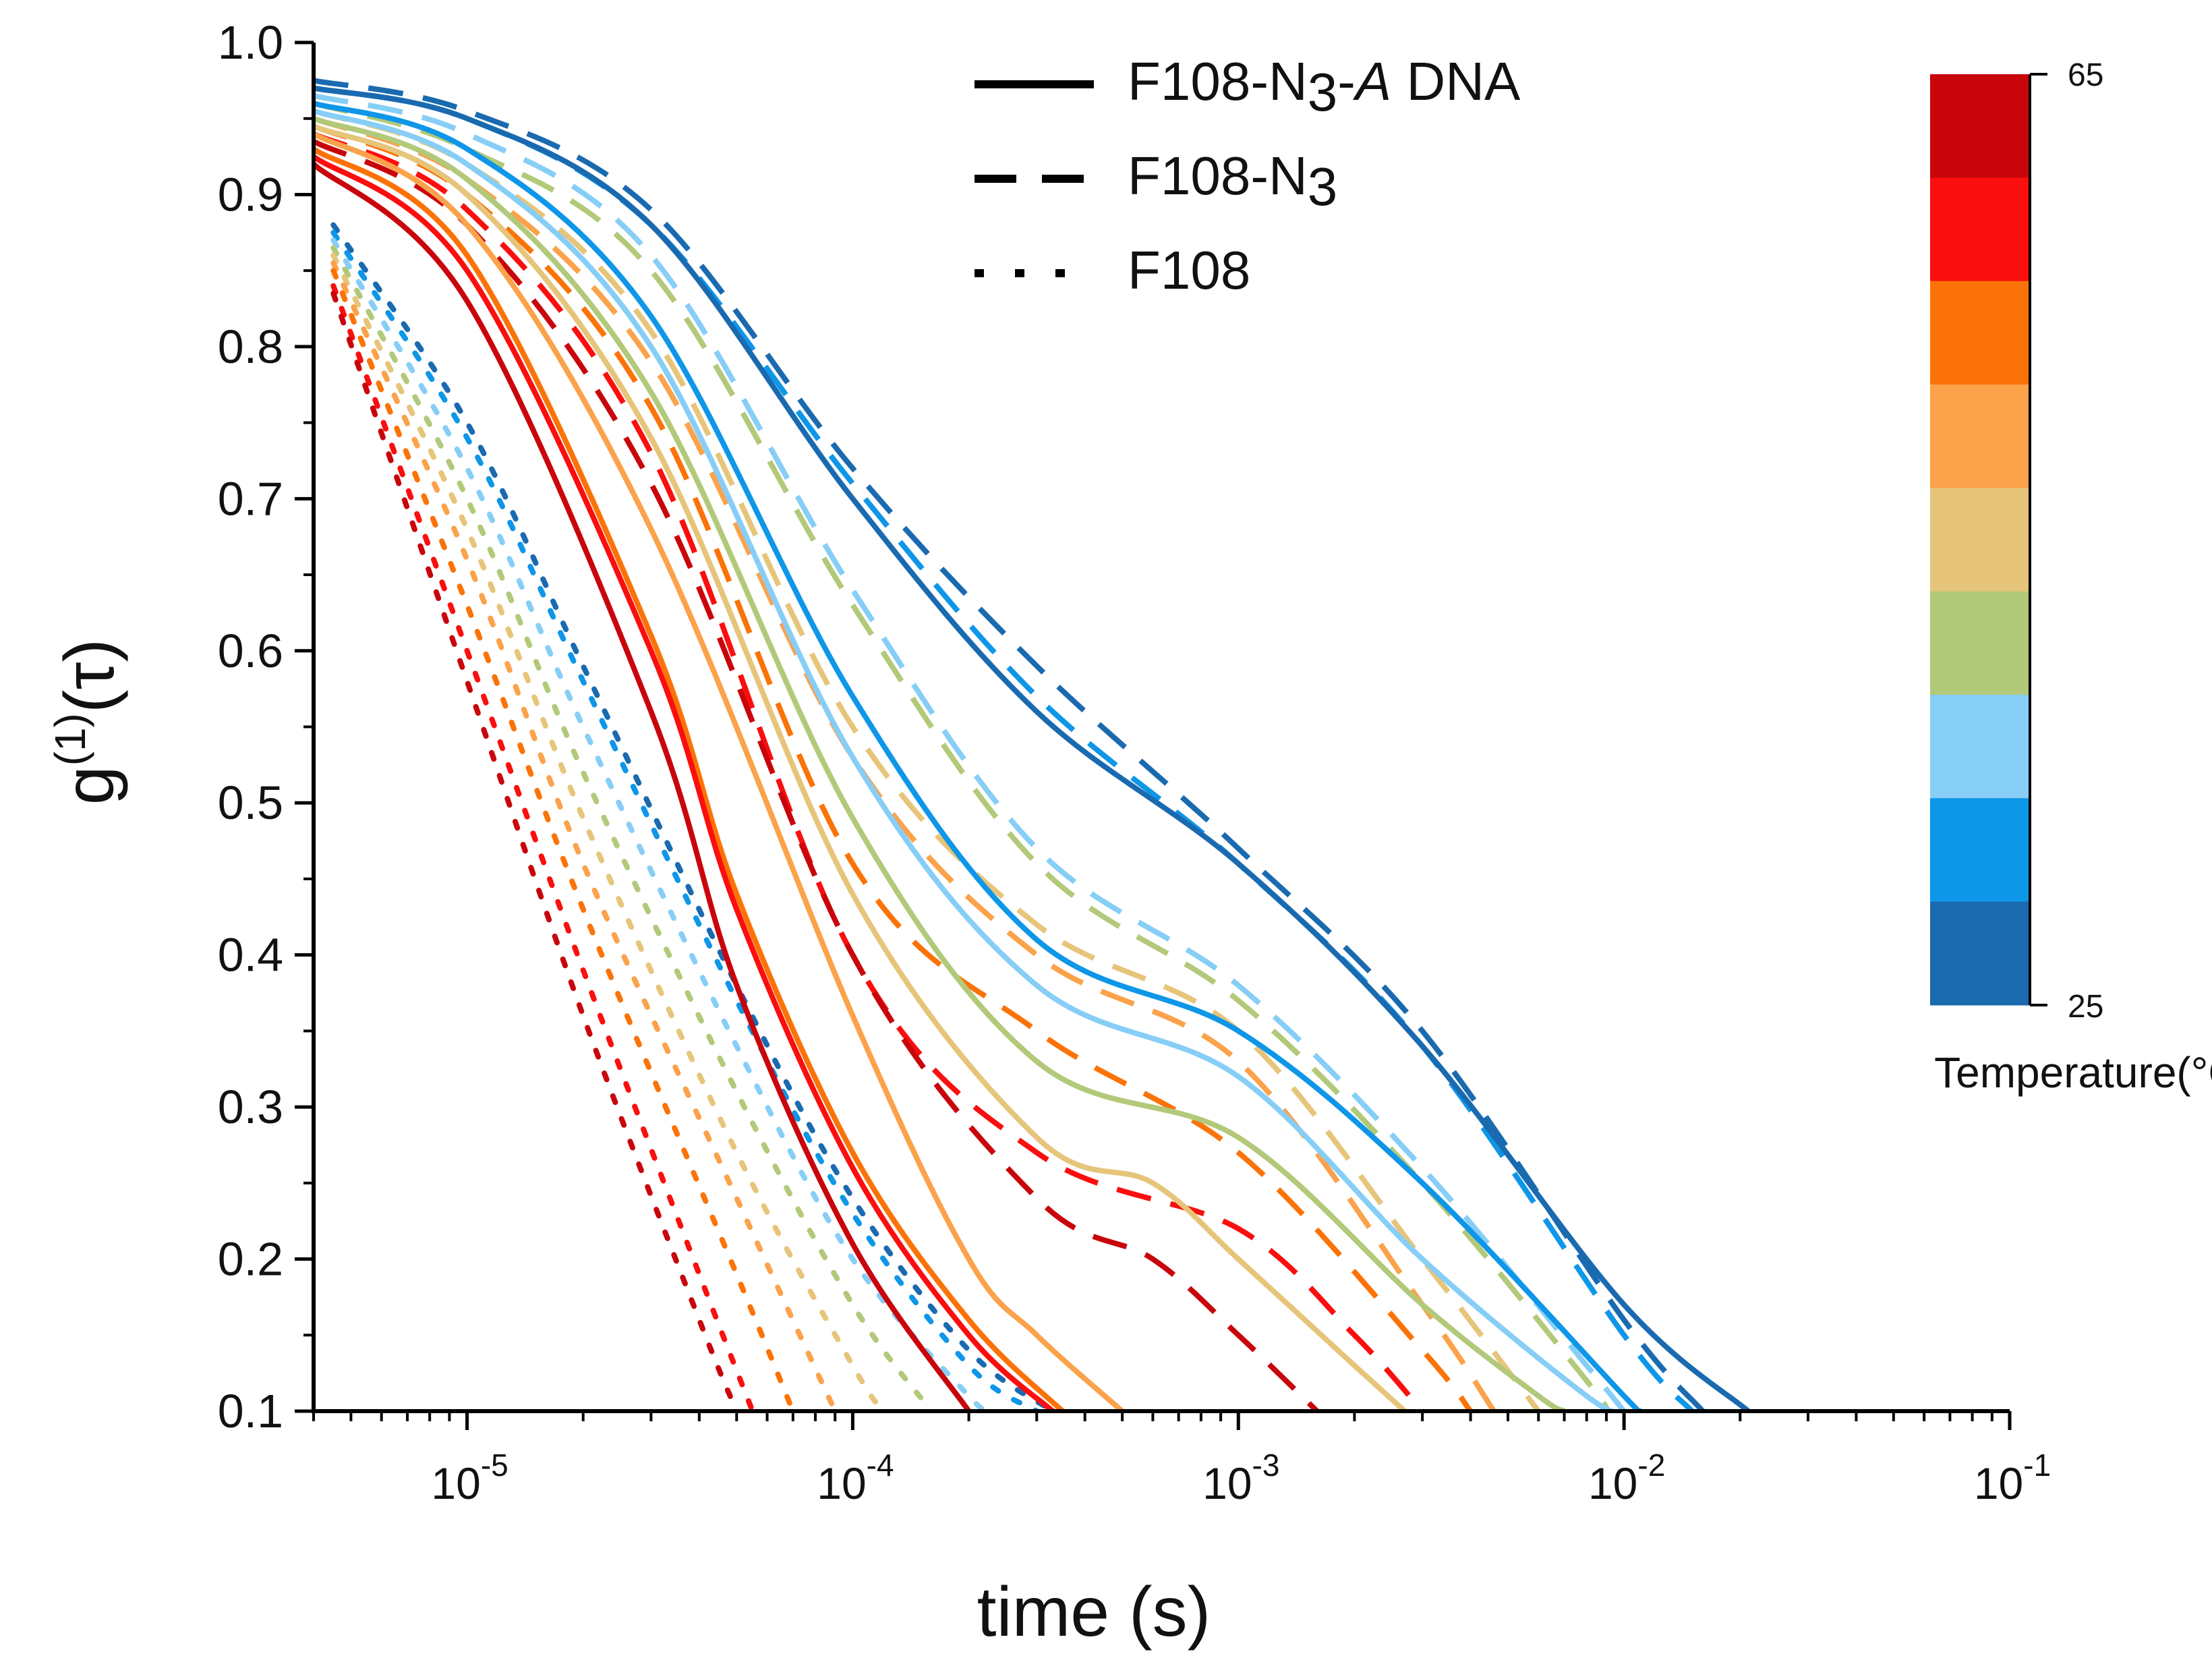 The width and height of the screenshot is (2212, 1656). I want to click on legend-entry-dotted: F108, so click(1189, 270).